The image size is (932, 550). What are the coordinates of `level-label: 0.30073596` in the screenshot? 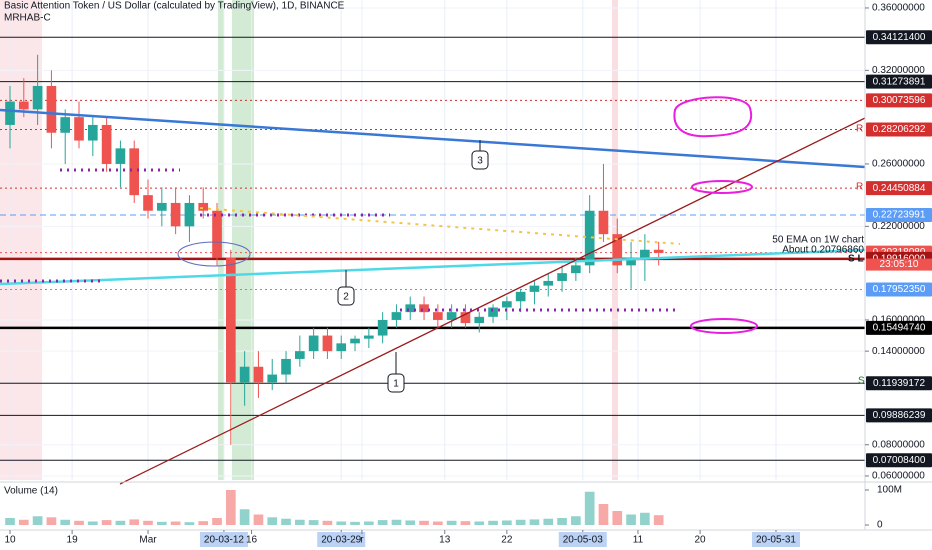 It's located at (899, 100).